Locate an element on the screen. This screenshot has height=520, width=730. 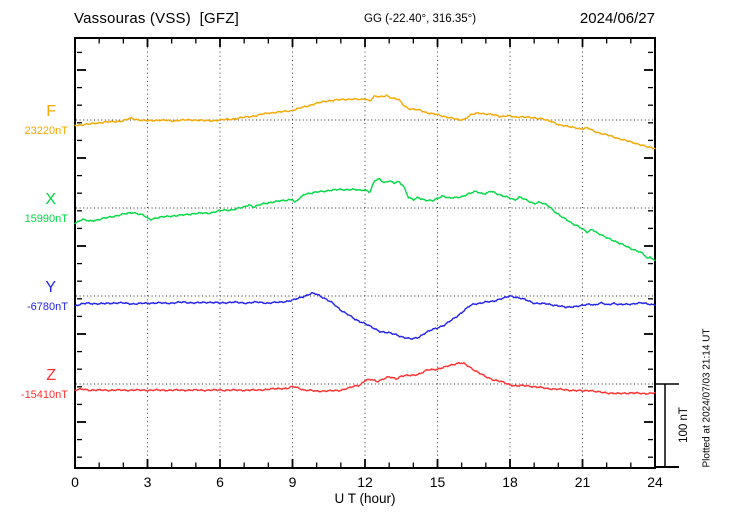
station-title: Vassouras (VSS) [GFZ] is located at coordinates (156, 18).